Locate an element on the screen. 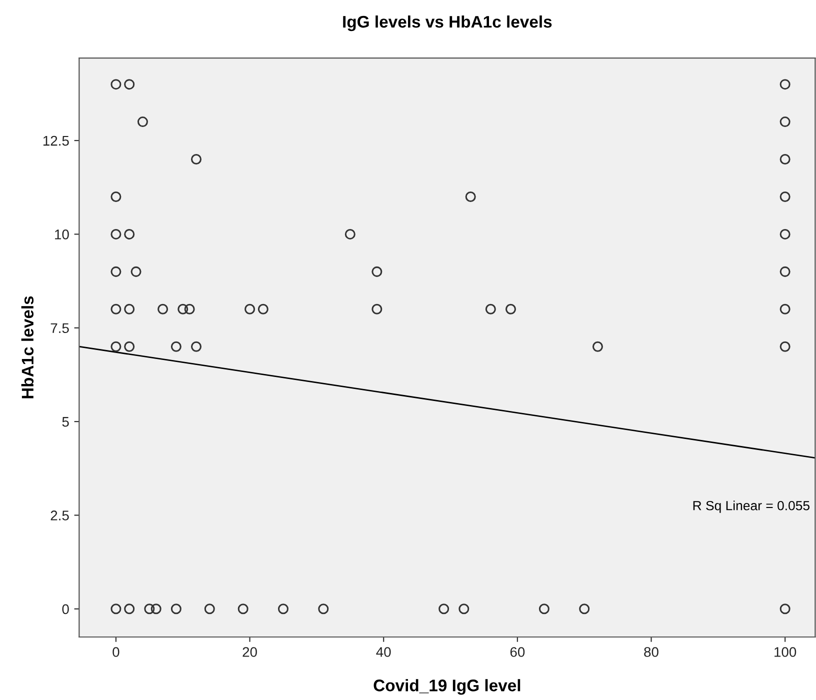 The image size is (816, 700). y-tick-label: 5 is located at coordinates (65, 422).